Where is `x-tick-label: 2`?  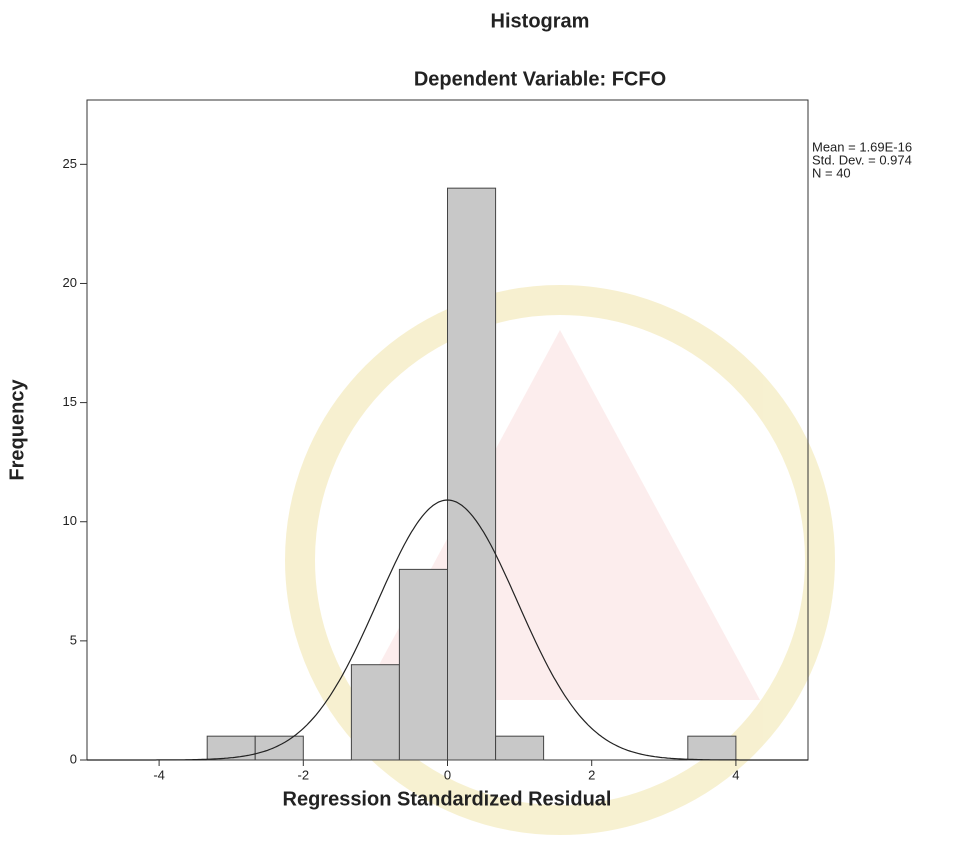
x-tick-label: 2 is located at coordinates (591, 774).